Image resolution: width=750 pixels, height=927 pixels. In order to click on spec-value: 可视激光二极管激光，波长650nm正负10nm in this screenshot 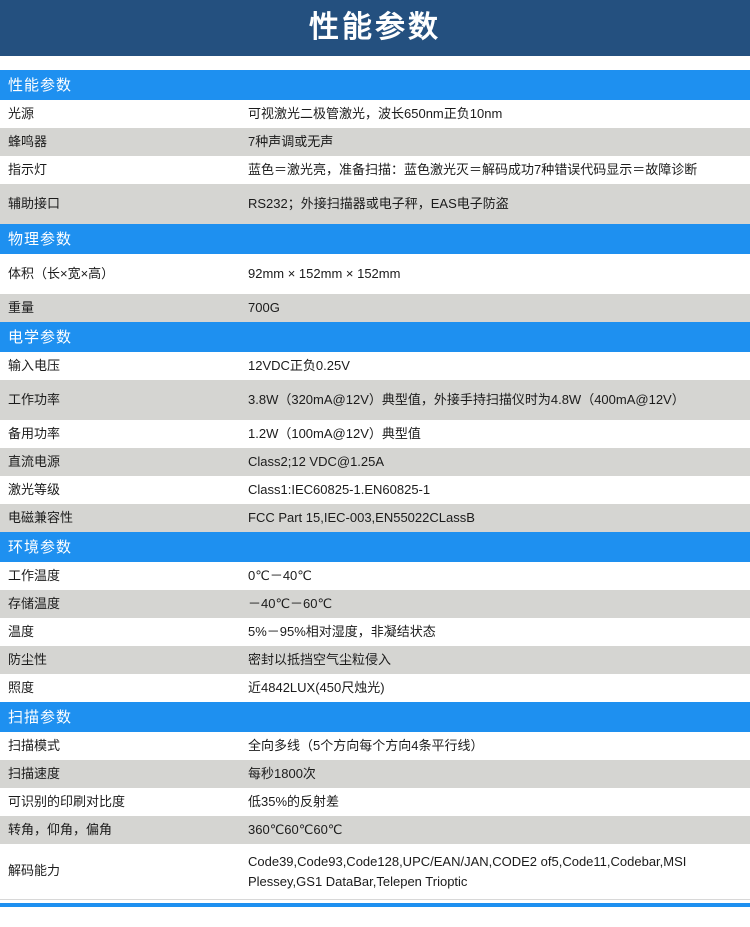, I will do `click(375, 114)`.